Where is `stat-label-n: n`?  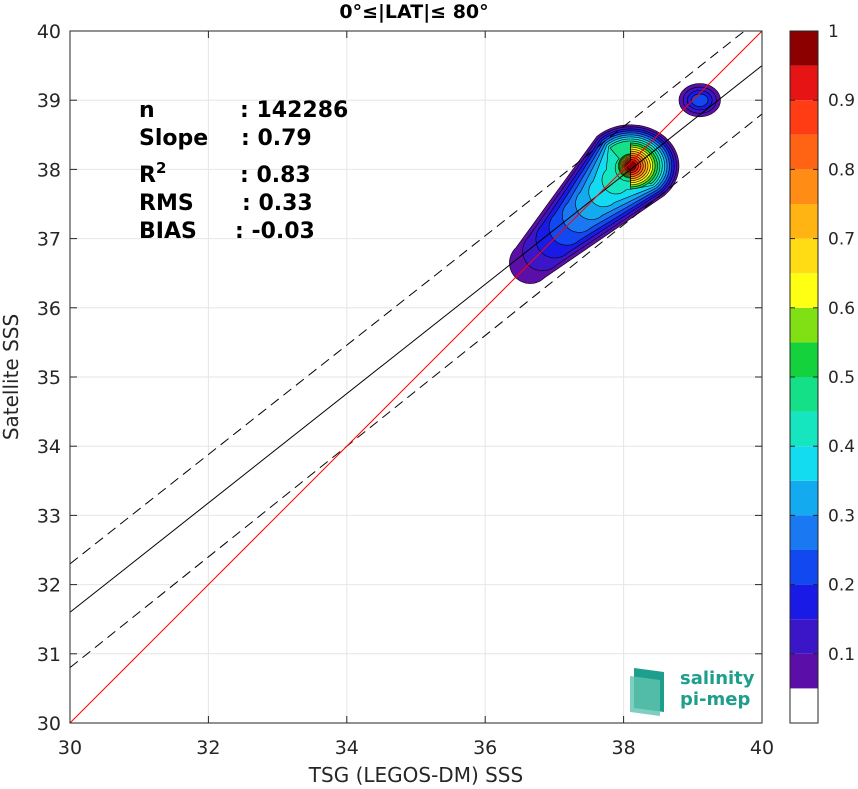
stat-label-n: n is located at coordinates (147, 110).